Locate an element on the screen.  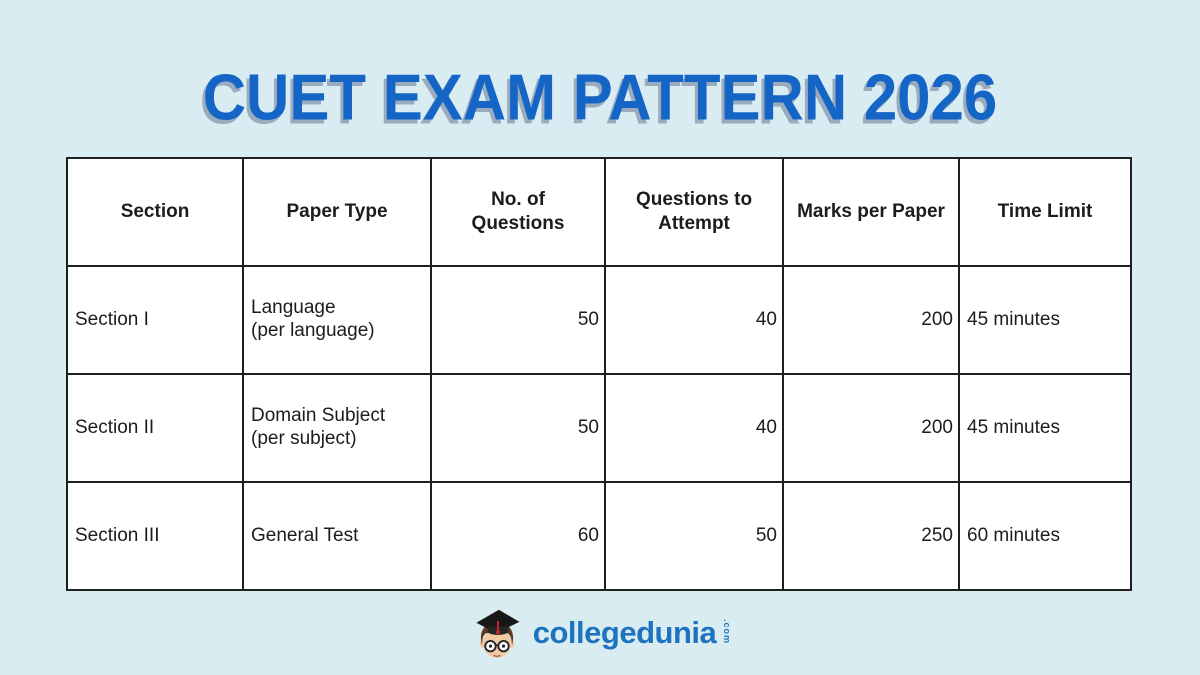
header-section: Section is located at coordinates (155, 212).